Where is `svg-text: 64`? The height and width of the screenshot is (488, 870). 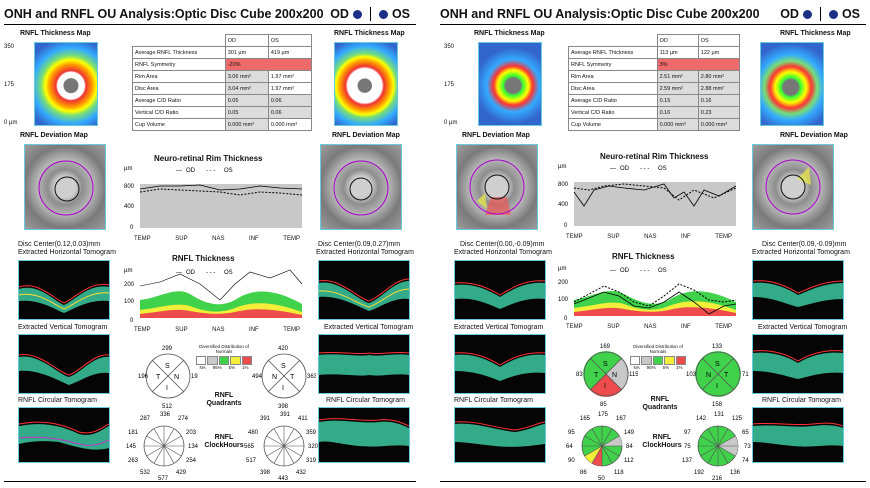
svg-text: 64 is located at coordinates (569, 447).